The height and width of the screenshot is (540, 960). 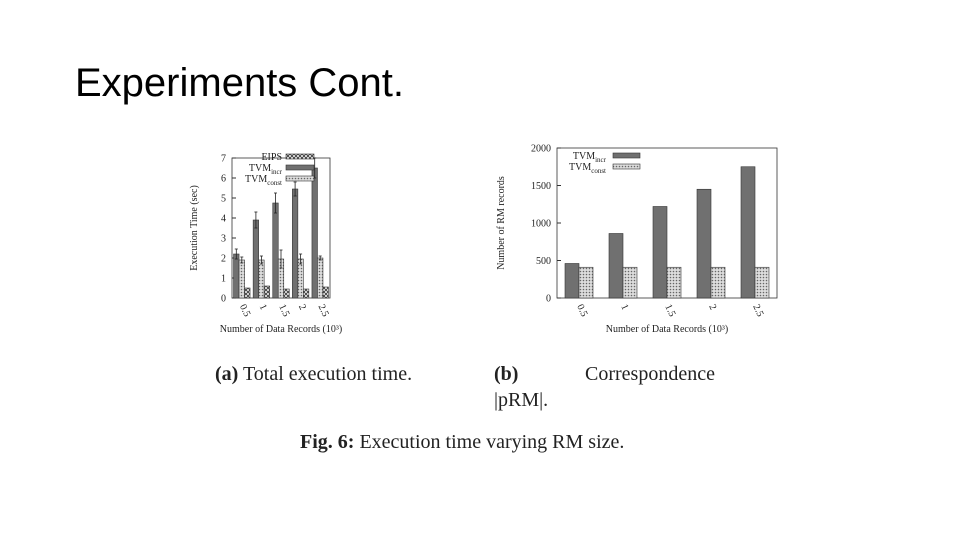 What do you see at coordinates (327, 442) in the screenshot?
I see `figure-label: Fig. 6:` at bounding box center [327, 442].